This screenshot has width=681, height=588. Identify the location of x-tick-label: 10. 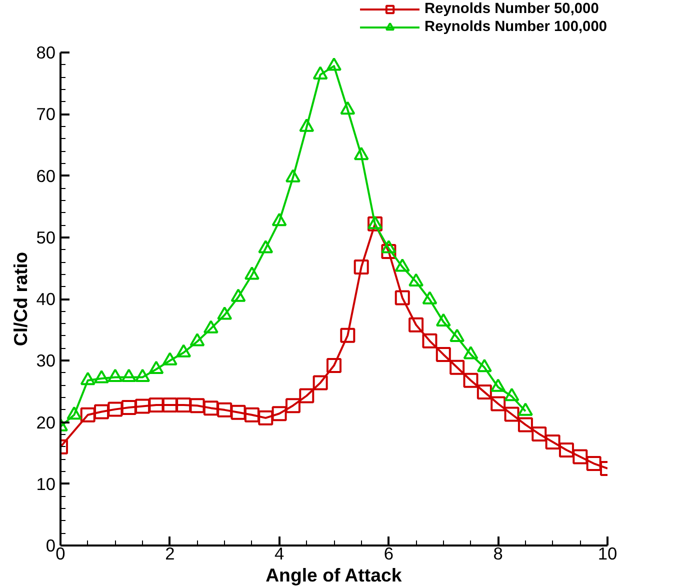
(608, 554).